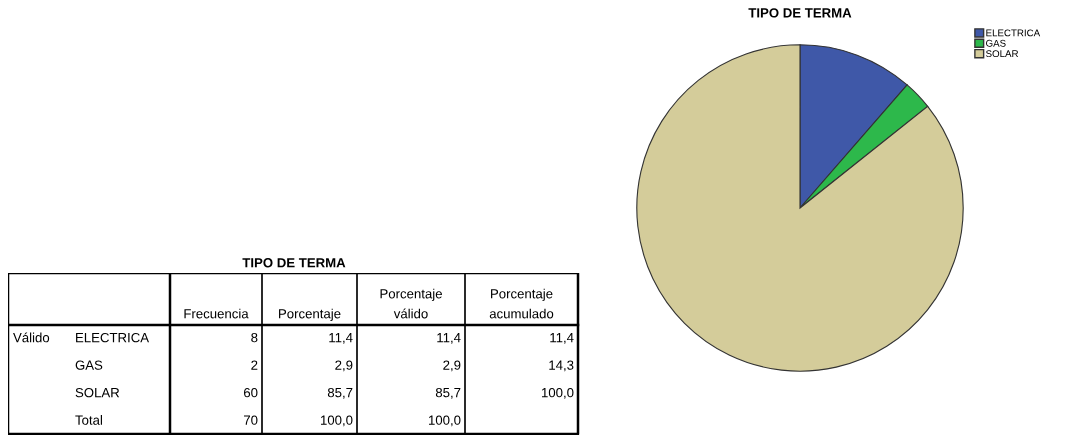  I want to click on category-label: Frecuencia, so click(216, 313).